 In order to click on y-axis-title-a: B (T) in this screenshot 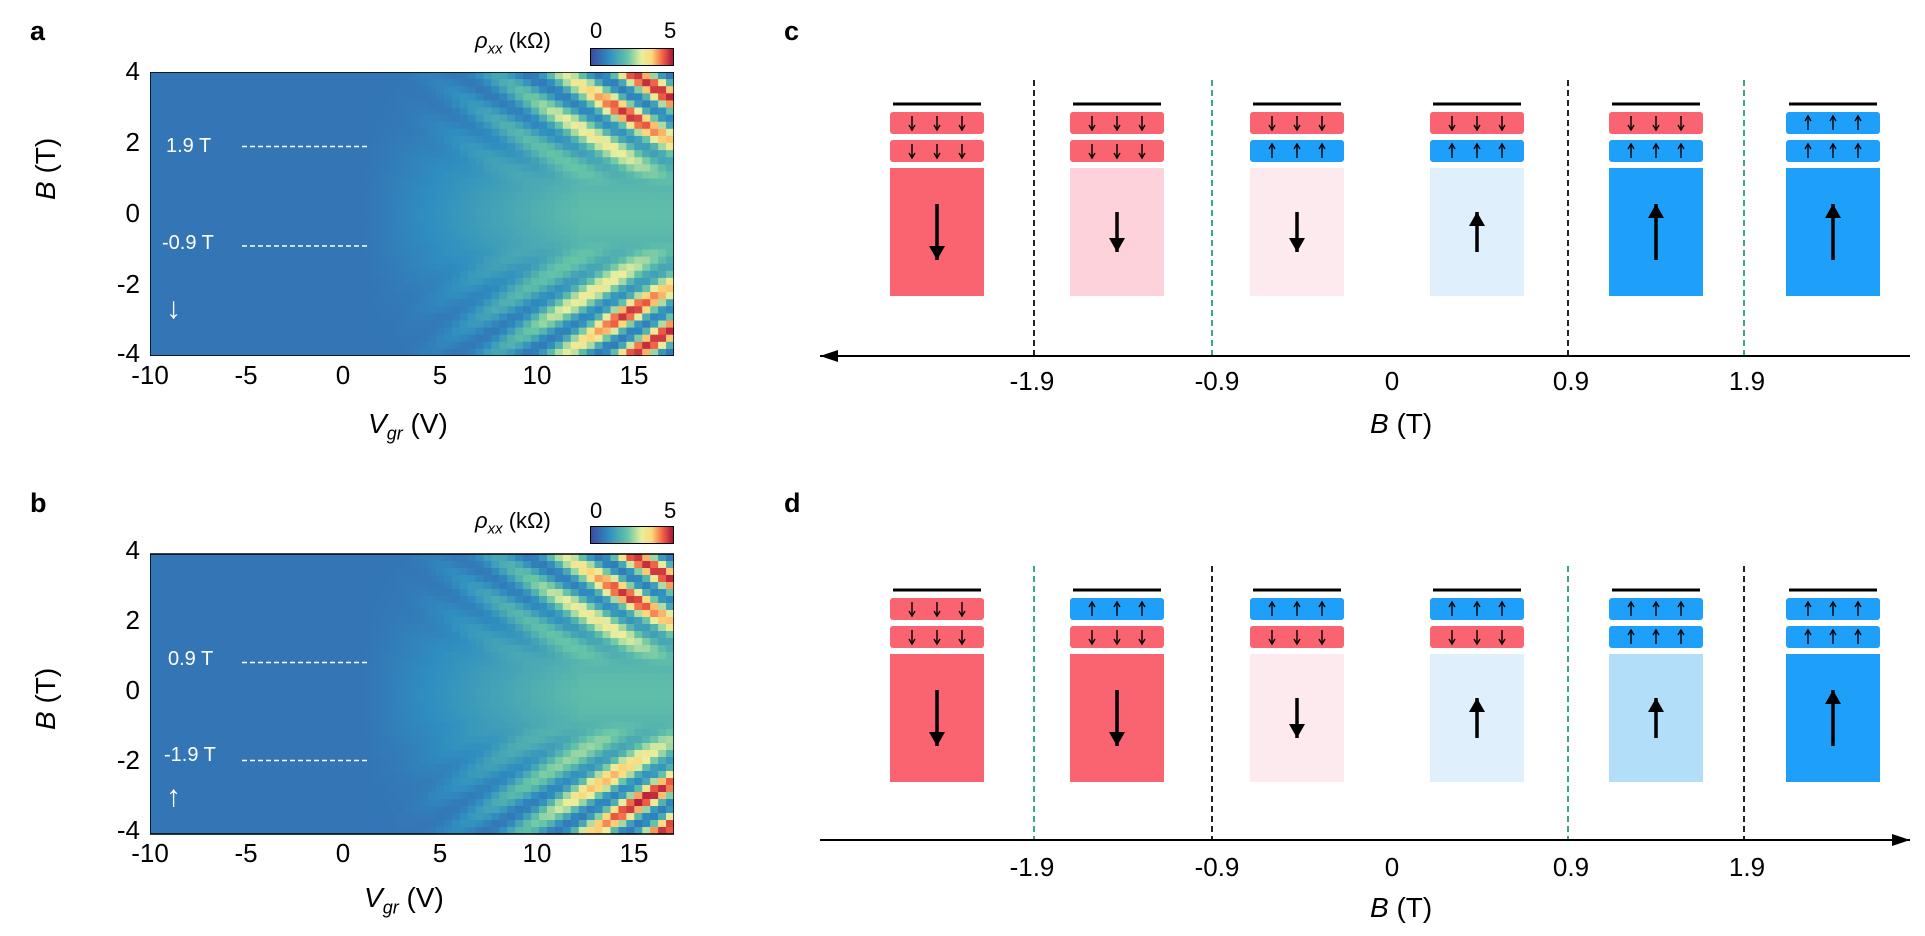, I will do `click(45, 168)`.